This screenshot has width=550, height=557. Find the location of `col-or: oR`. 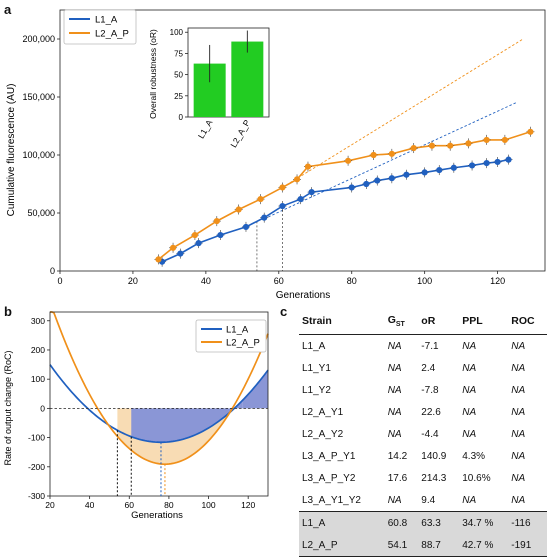

col-or: oR is located at coordinates (439, 322).